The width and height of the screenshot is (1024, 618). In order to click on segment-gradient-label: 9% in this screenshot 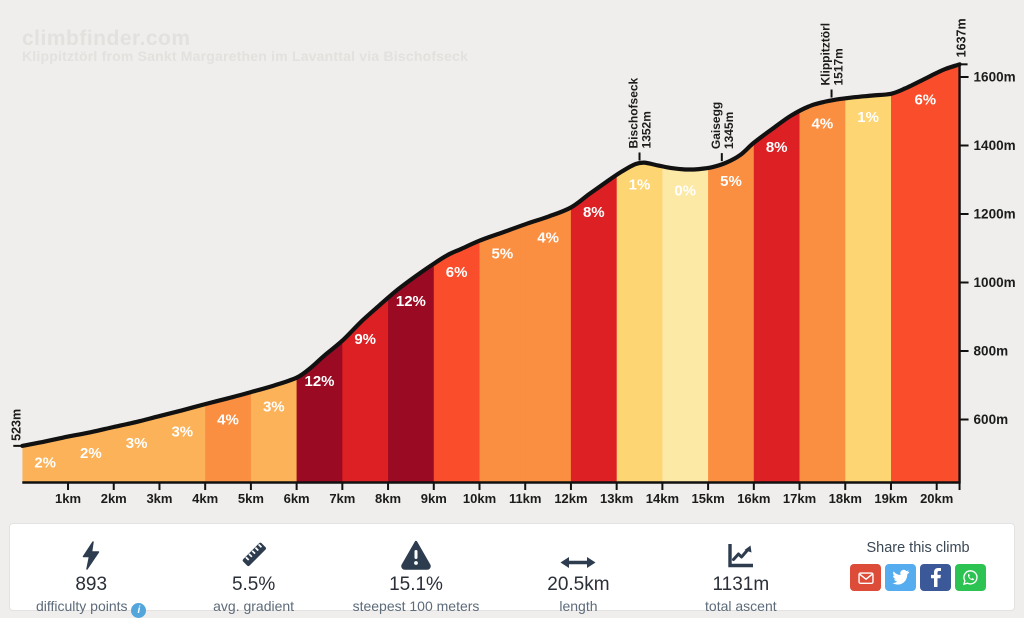, I will do `click(365, 339)`.